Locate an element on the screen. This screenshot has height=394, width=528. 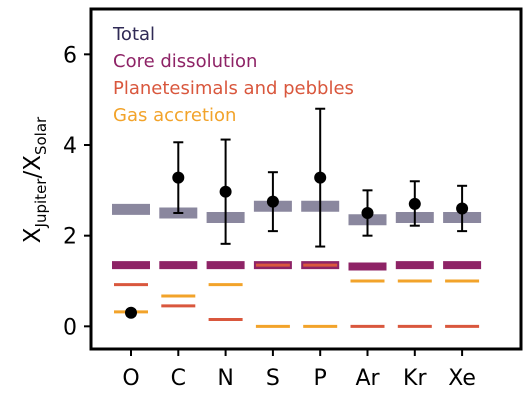
observation-point-Xe is located at coordinates (462, 208).